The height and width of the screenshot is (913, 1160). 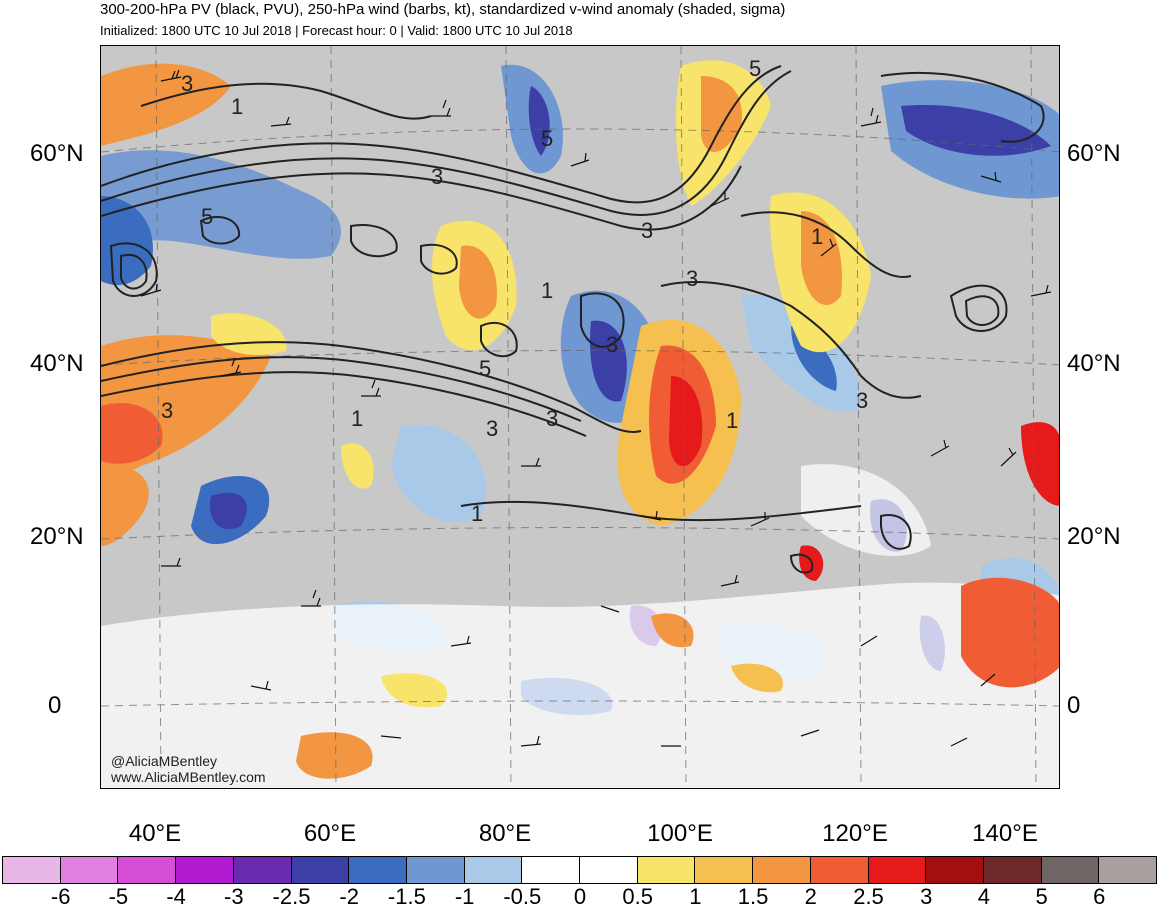 What do you see at coordinates (330, 833) in the screenshot?
I see `lon-label-60e: 60°E` at bounding box center [330, 833].